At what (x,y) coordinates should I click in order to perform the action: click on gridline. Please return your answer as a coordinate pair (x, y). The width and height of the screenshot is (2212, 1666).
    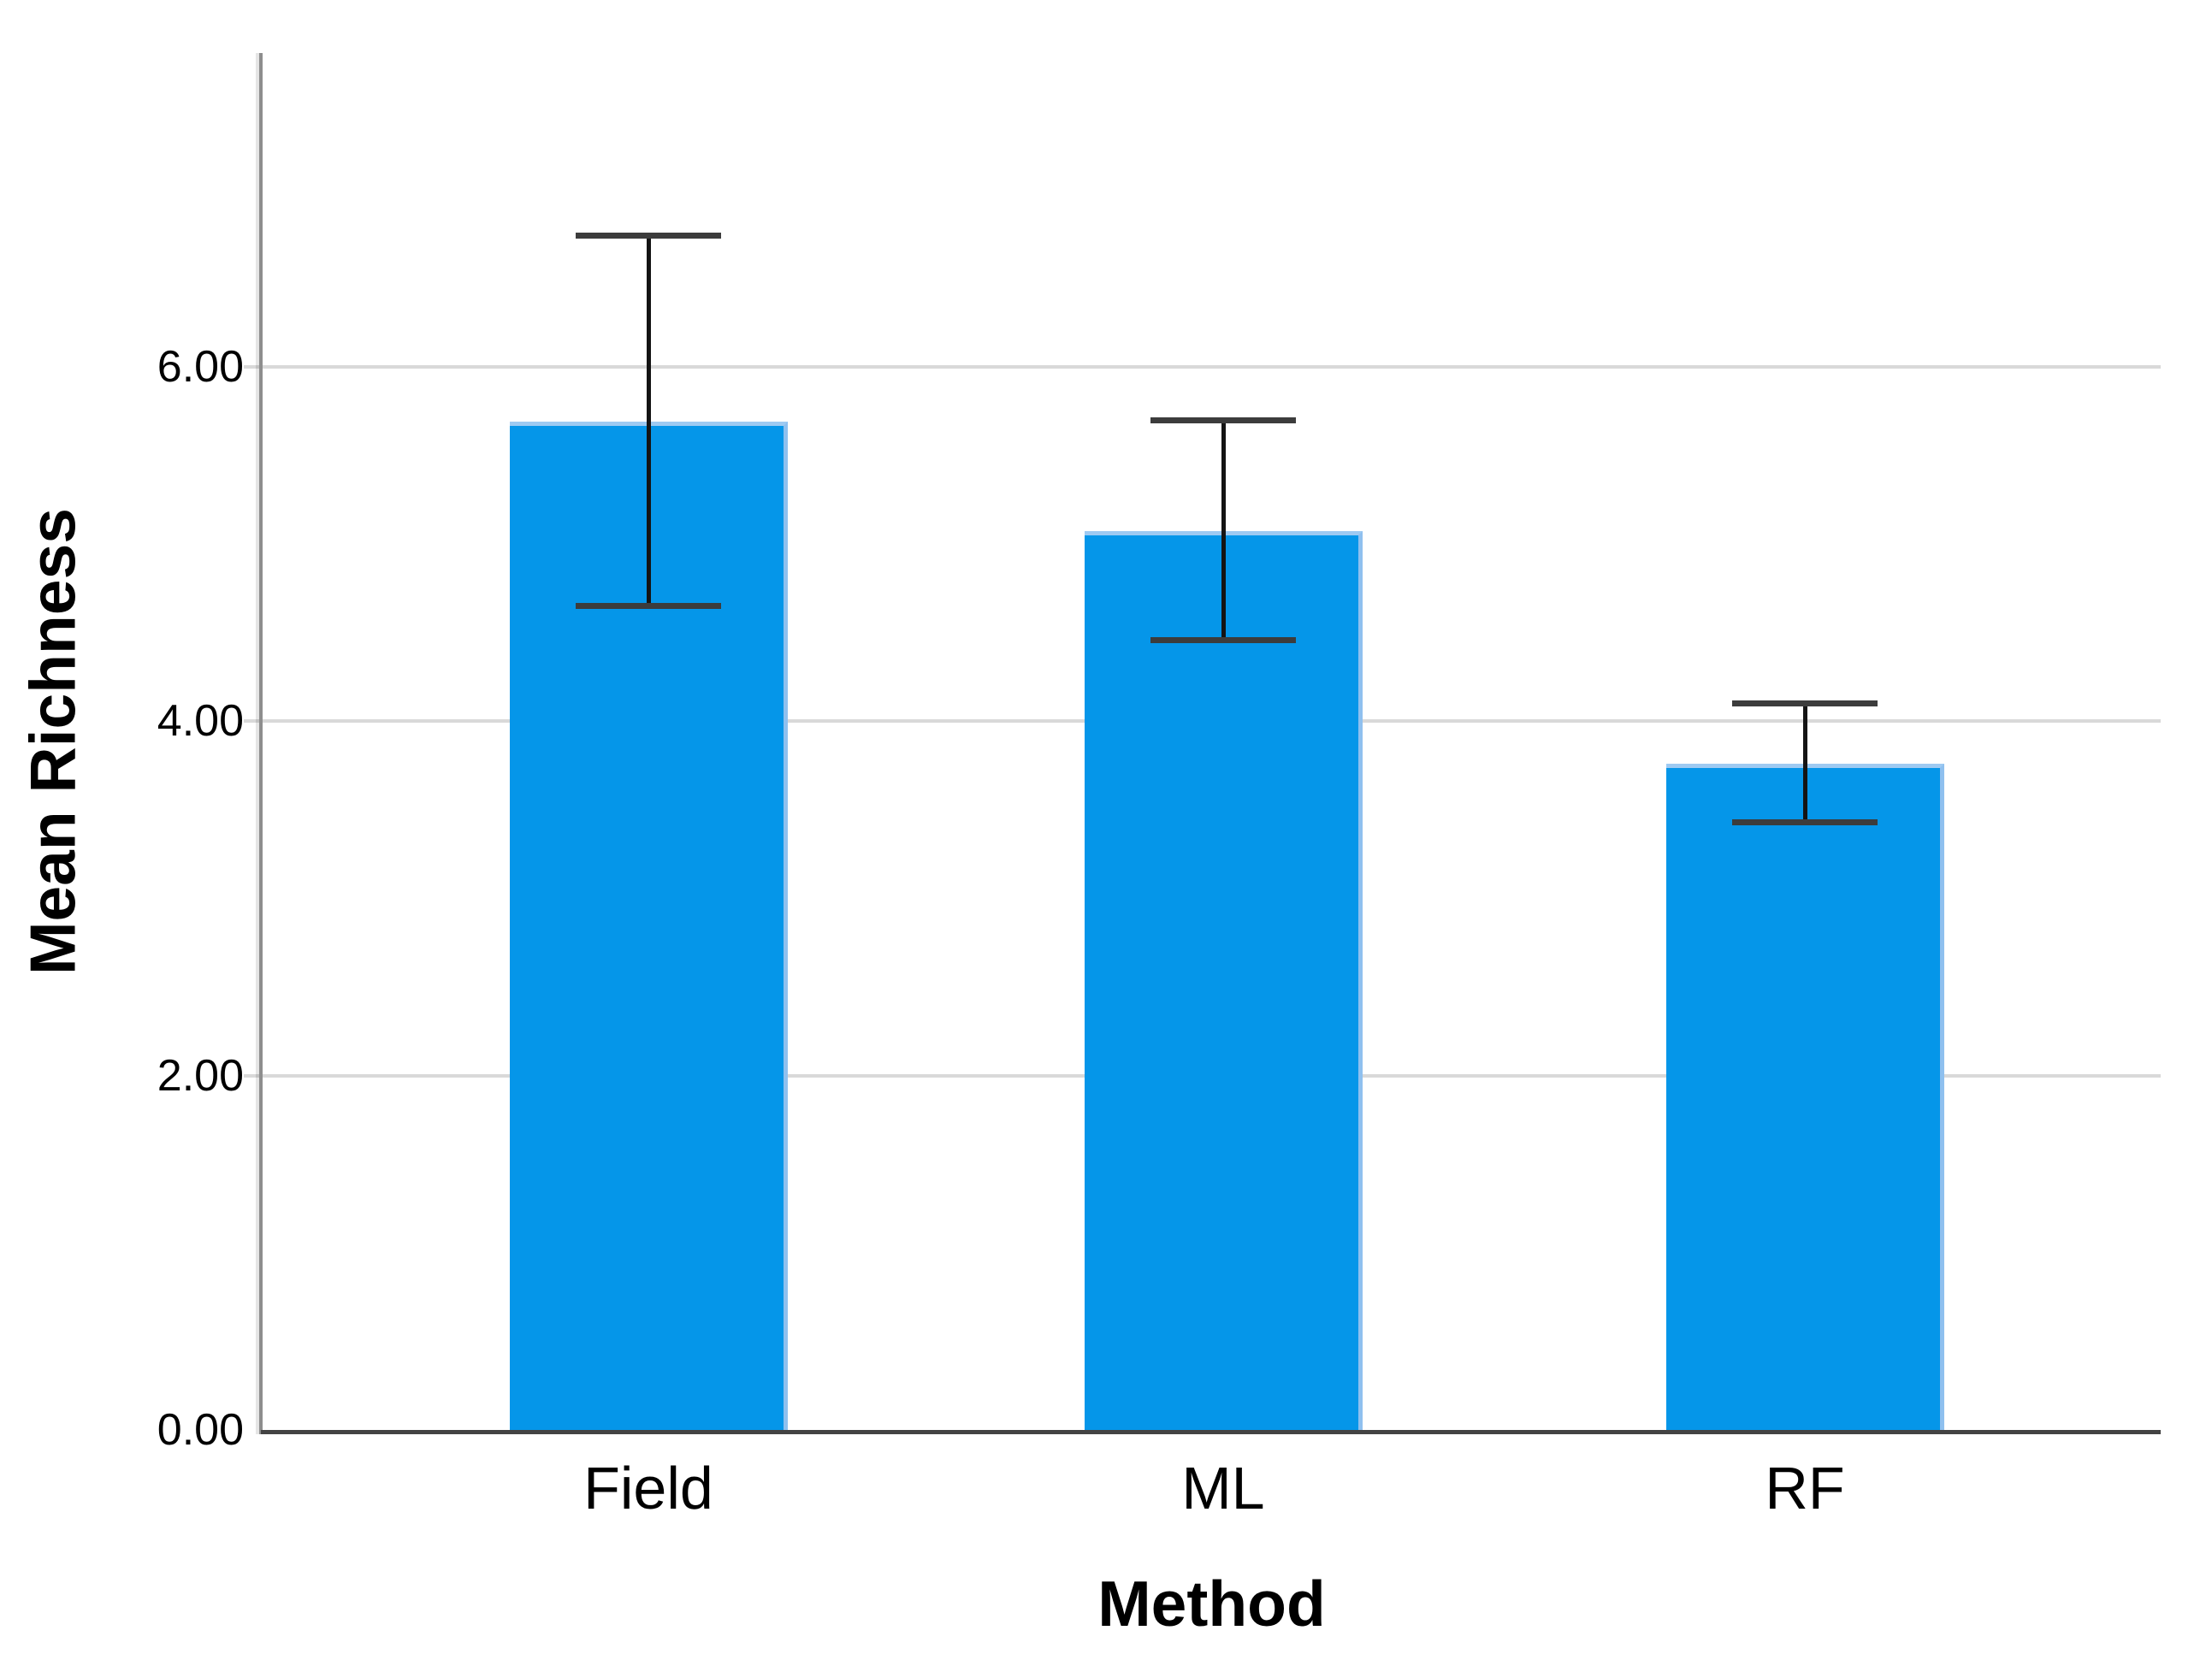
    Looking at the image, I should click on (1212, 366).